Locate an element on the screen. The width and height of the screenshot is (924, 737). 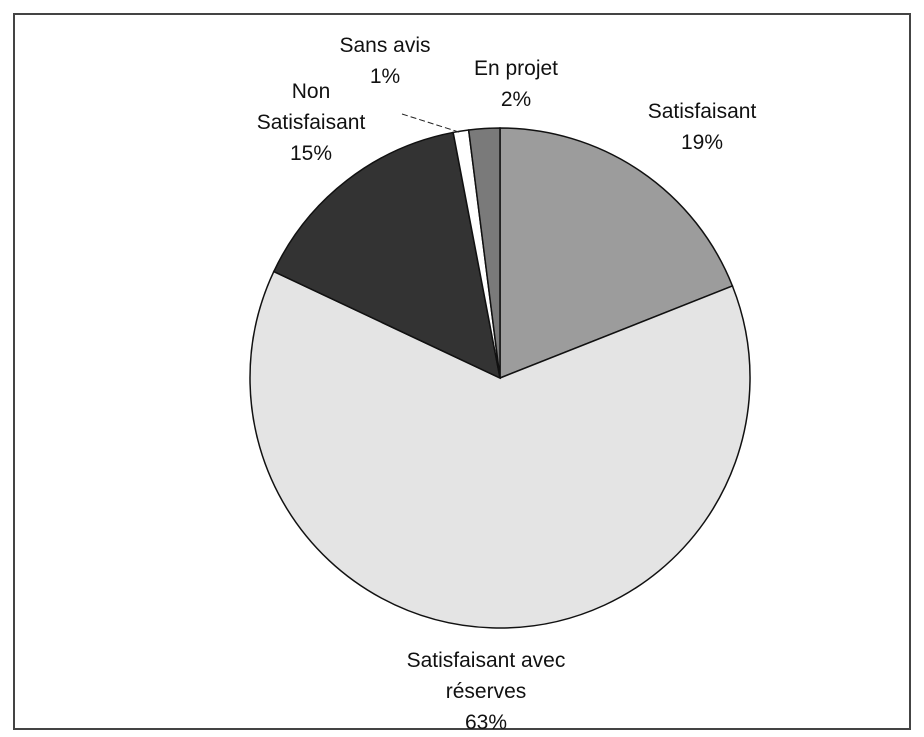
leader-line is located at coordinates (432, 123).